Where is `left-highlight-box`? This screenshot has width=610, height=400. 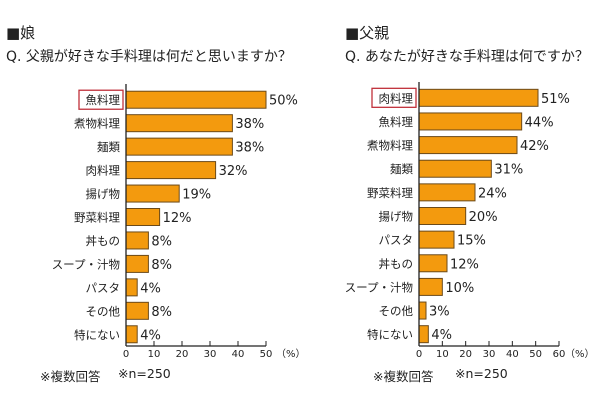
left-highlight-box is located at coordinates (101, 99).